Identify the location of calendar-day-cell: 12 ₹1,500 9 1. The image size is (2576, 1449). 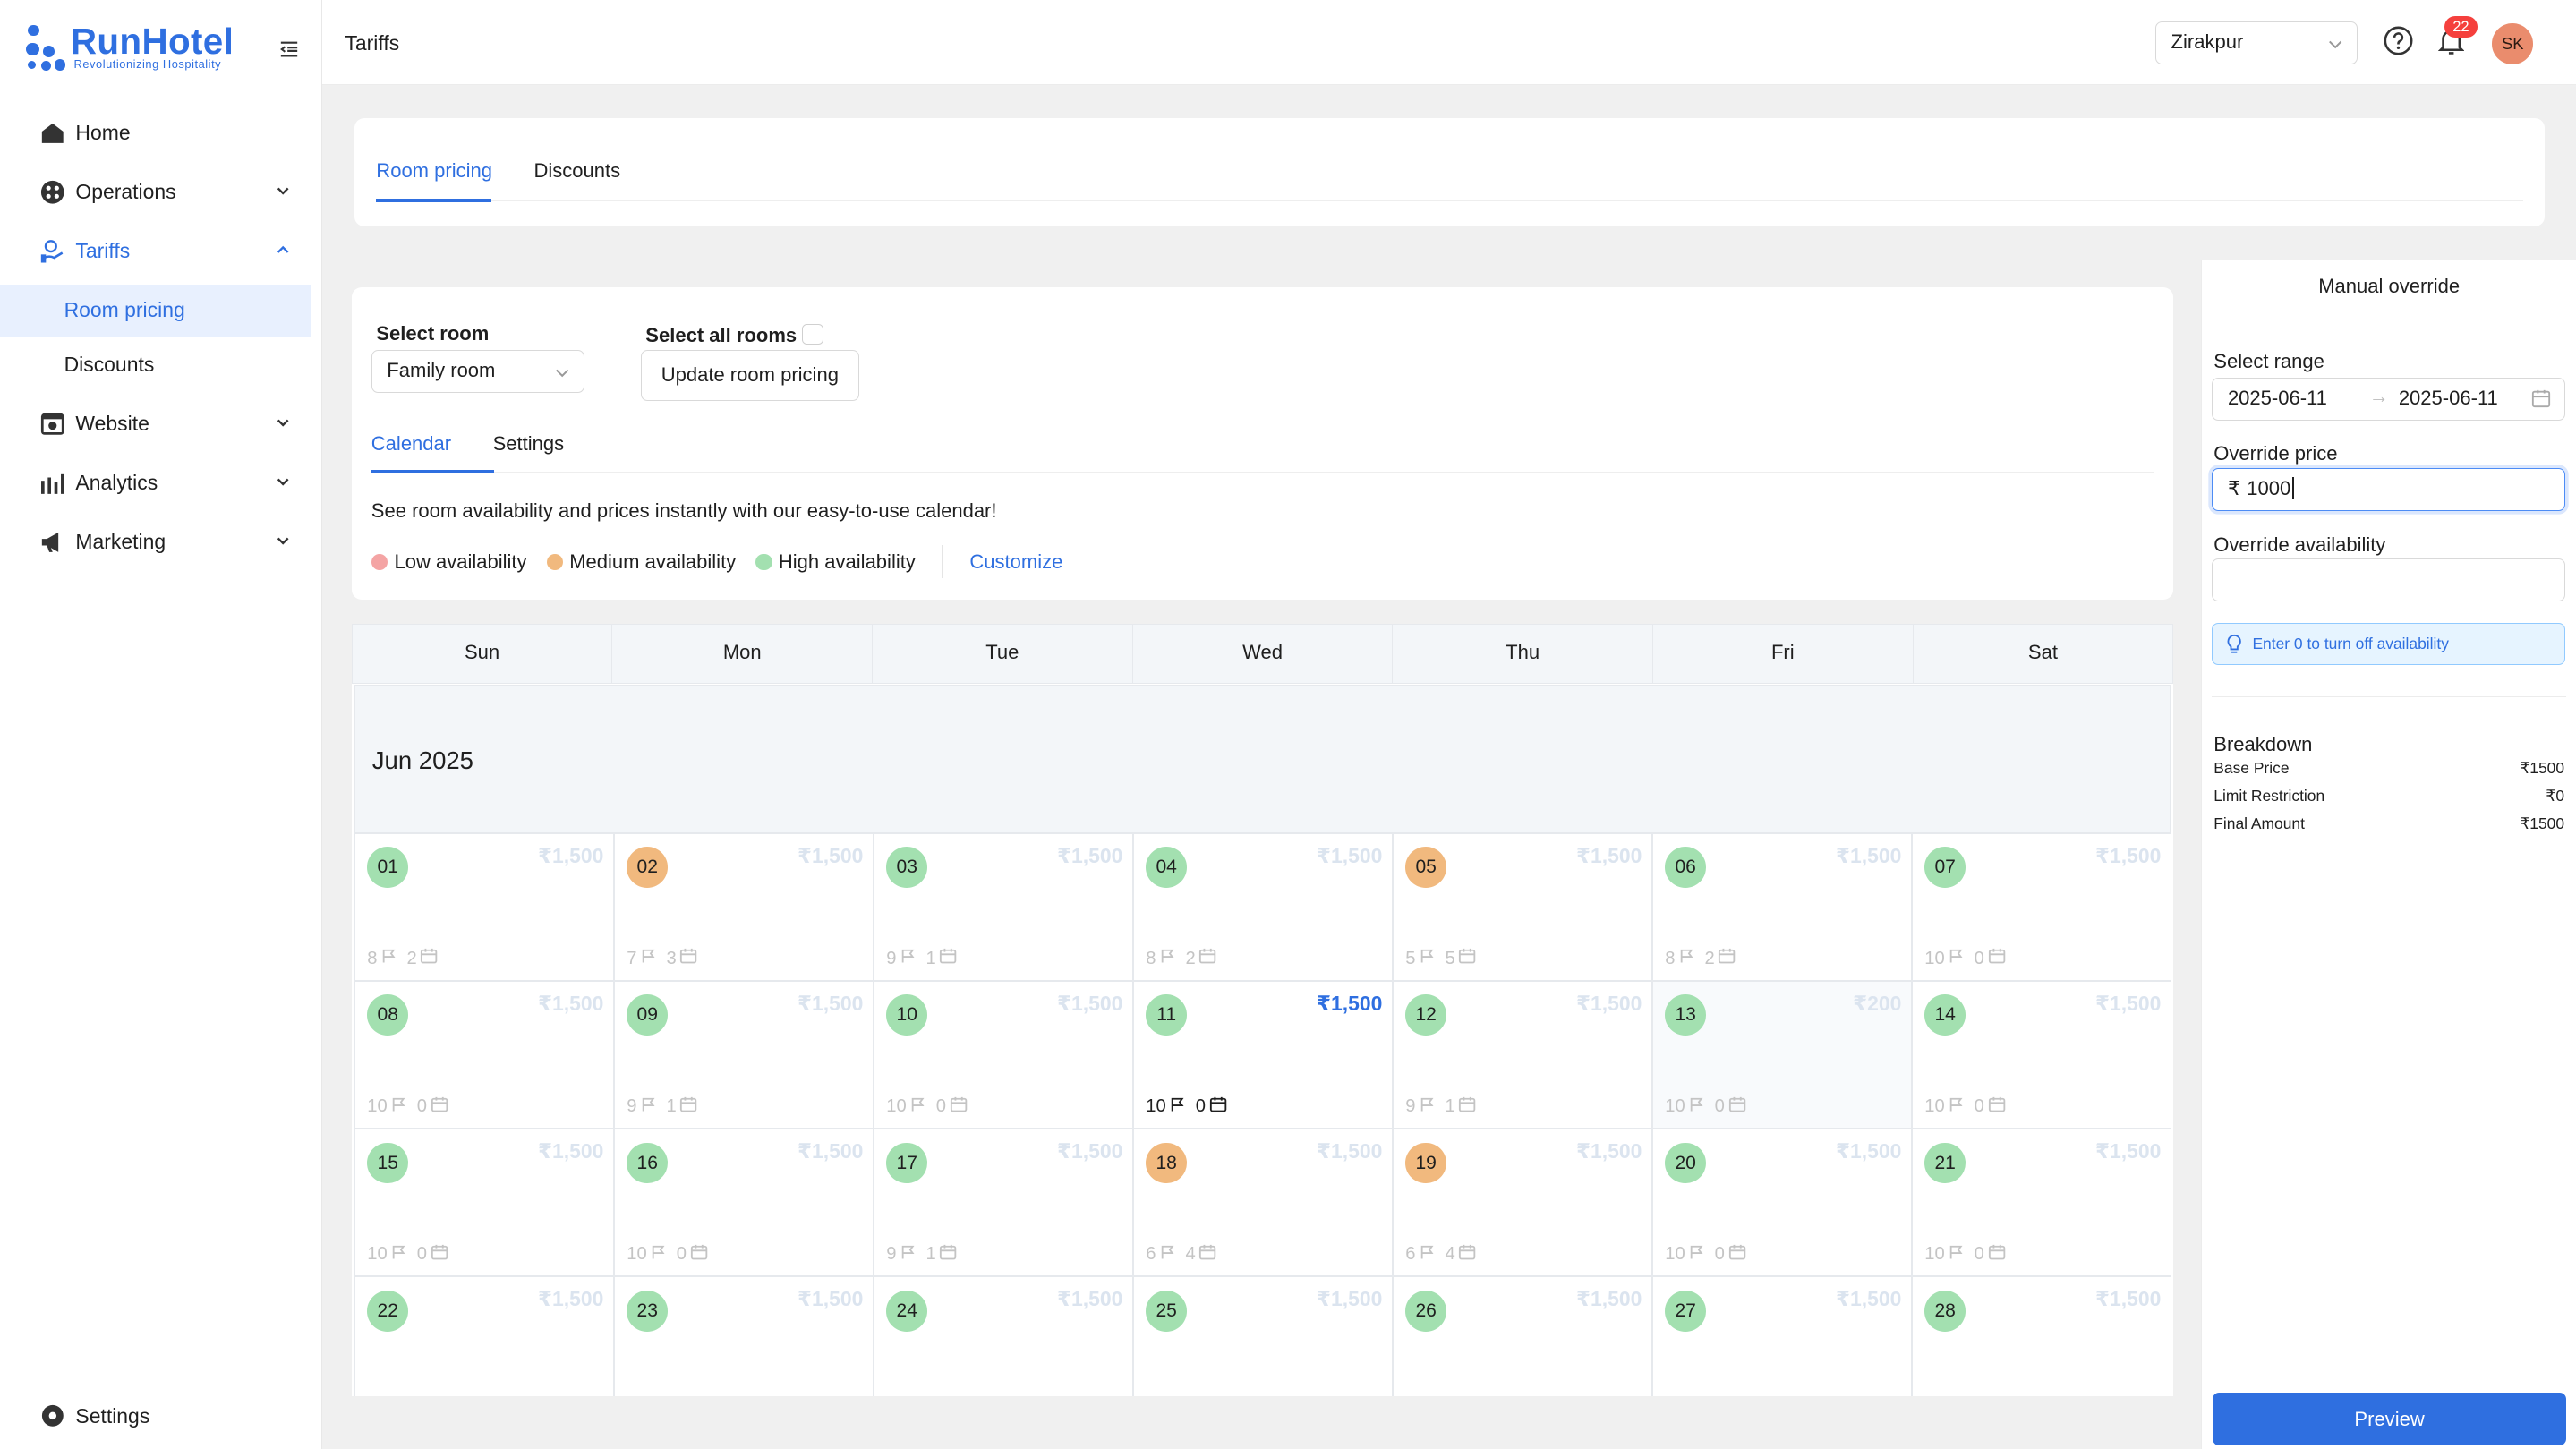
(1523, 1054).